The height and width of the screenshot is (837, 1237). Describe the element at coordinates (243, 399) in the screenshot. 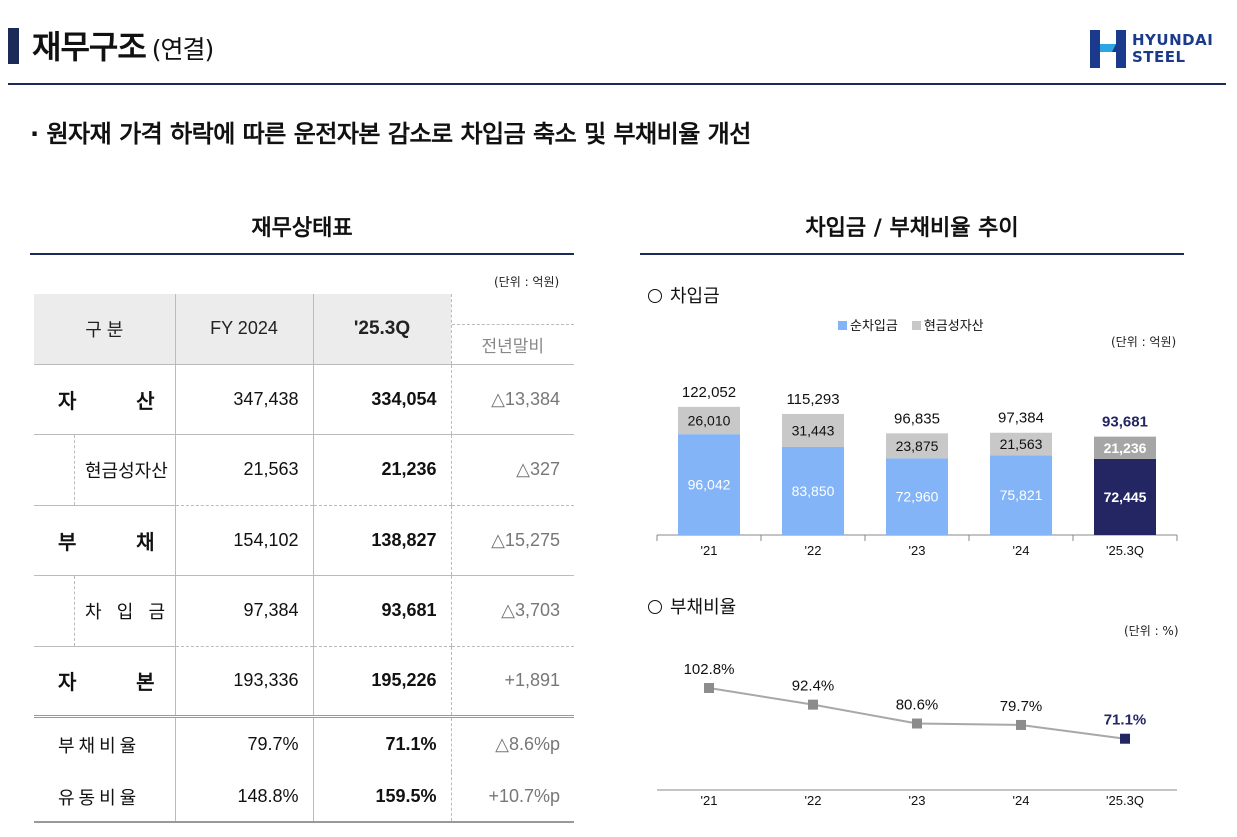

I see `cell-fy: 347,438` at that location.